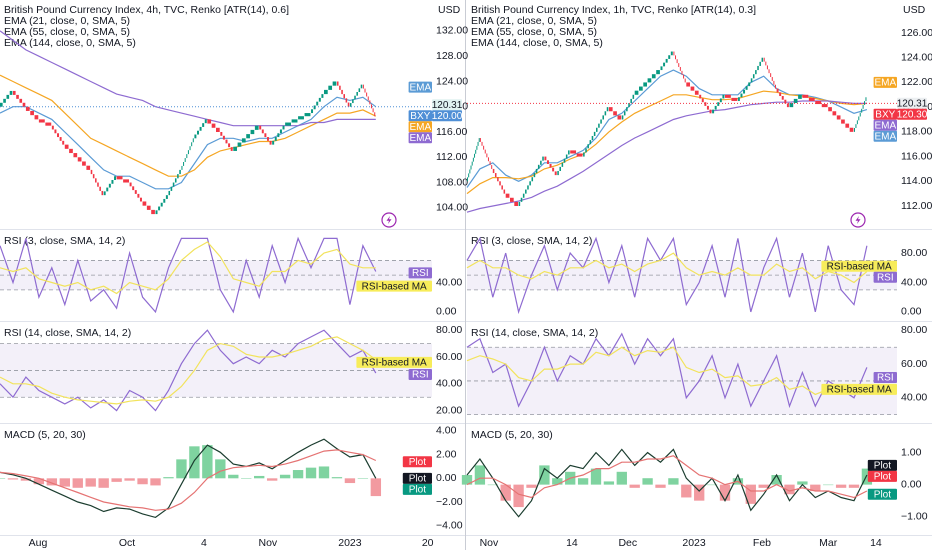  Describe the element at coordinates (627, 543) in the screenshot. I see `x-tick-label: Dec` at that location.